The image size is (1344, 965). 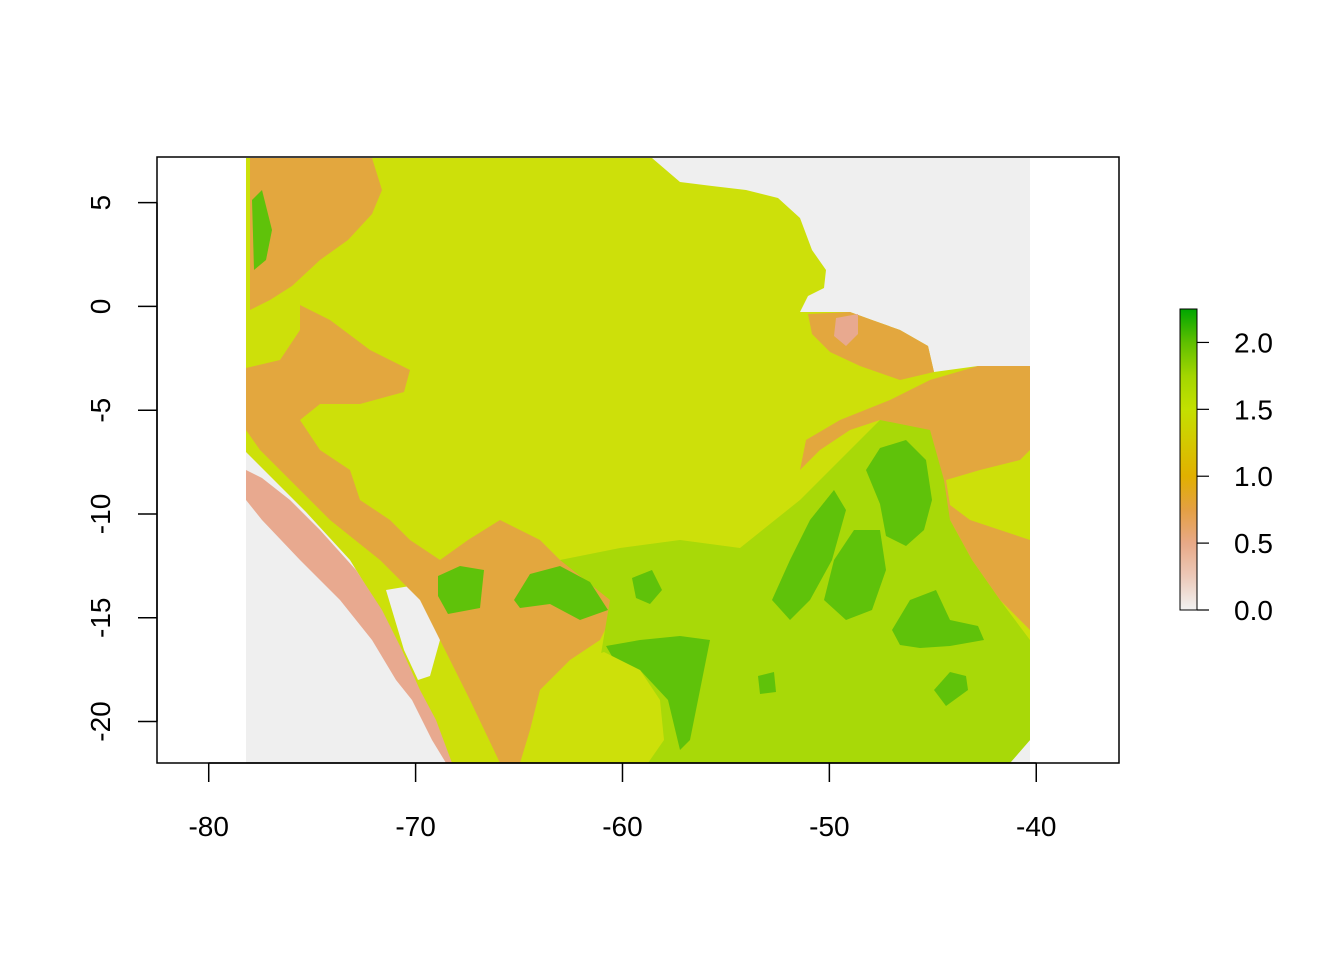 What do you see at coordinates (100, 721) in the screenshot?
I see `y-tick-label: -20` at bounding box center [100, 721].